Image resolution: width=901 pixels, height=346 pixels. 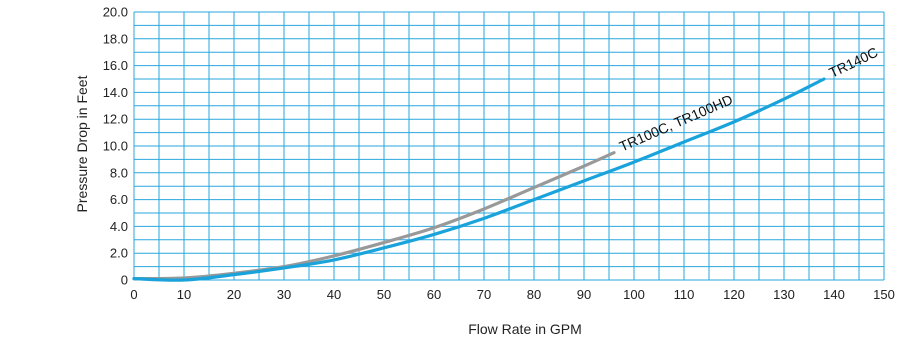 What do you see at coordinates (115, 38) in the screenshot?
I see `y-tick-label: 18.0` at bounding box center [115, 38].